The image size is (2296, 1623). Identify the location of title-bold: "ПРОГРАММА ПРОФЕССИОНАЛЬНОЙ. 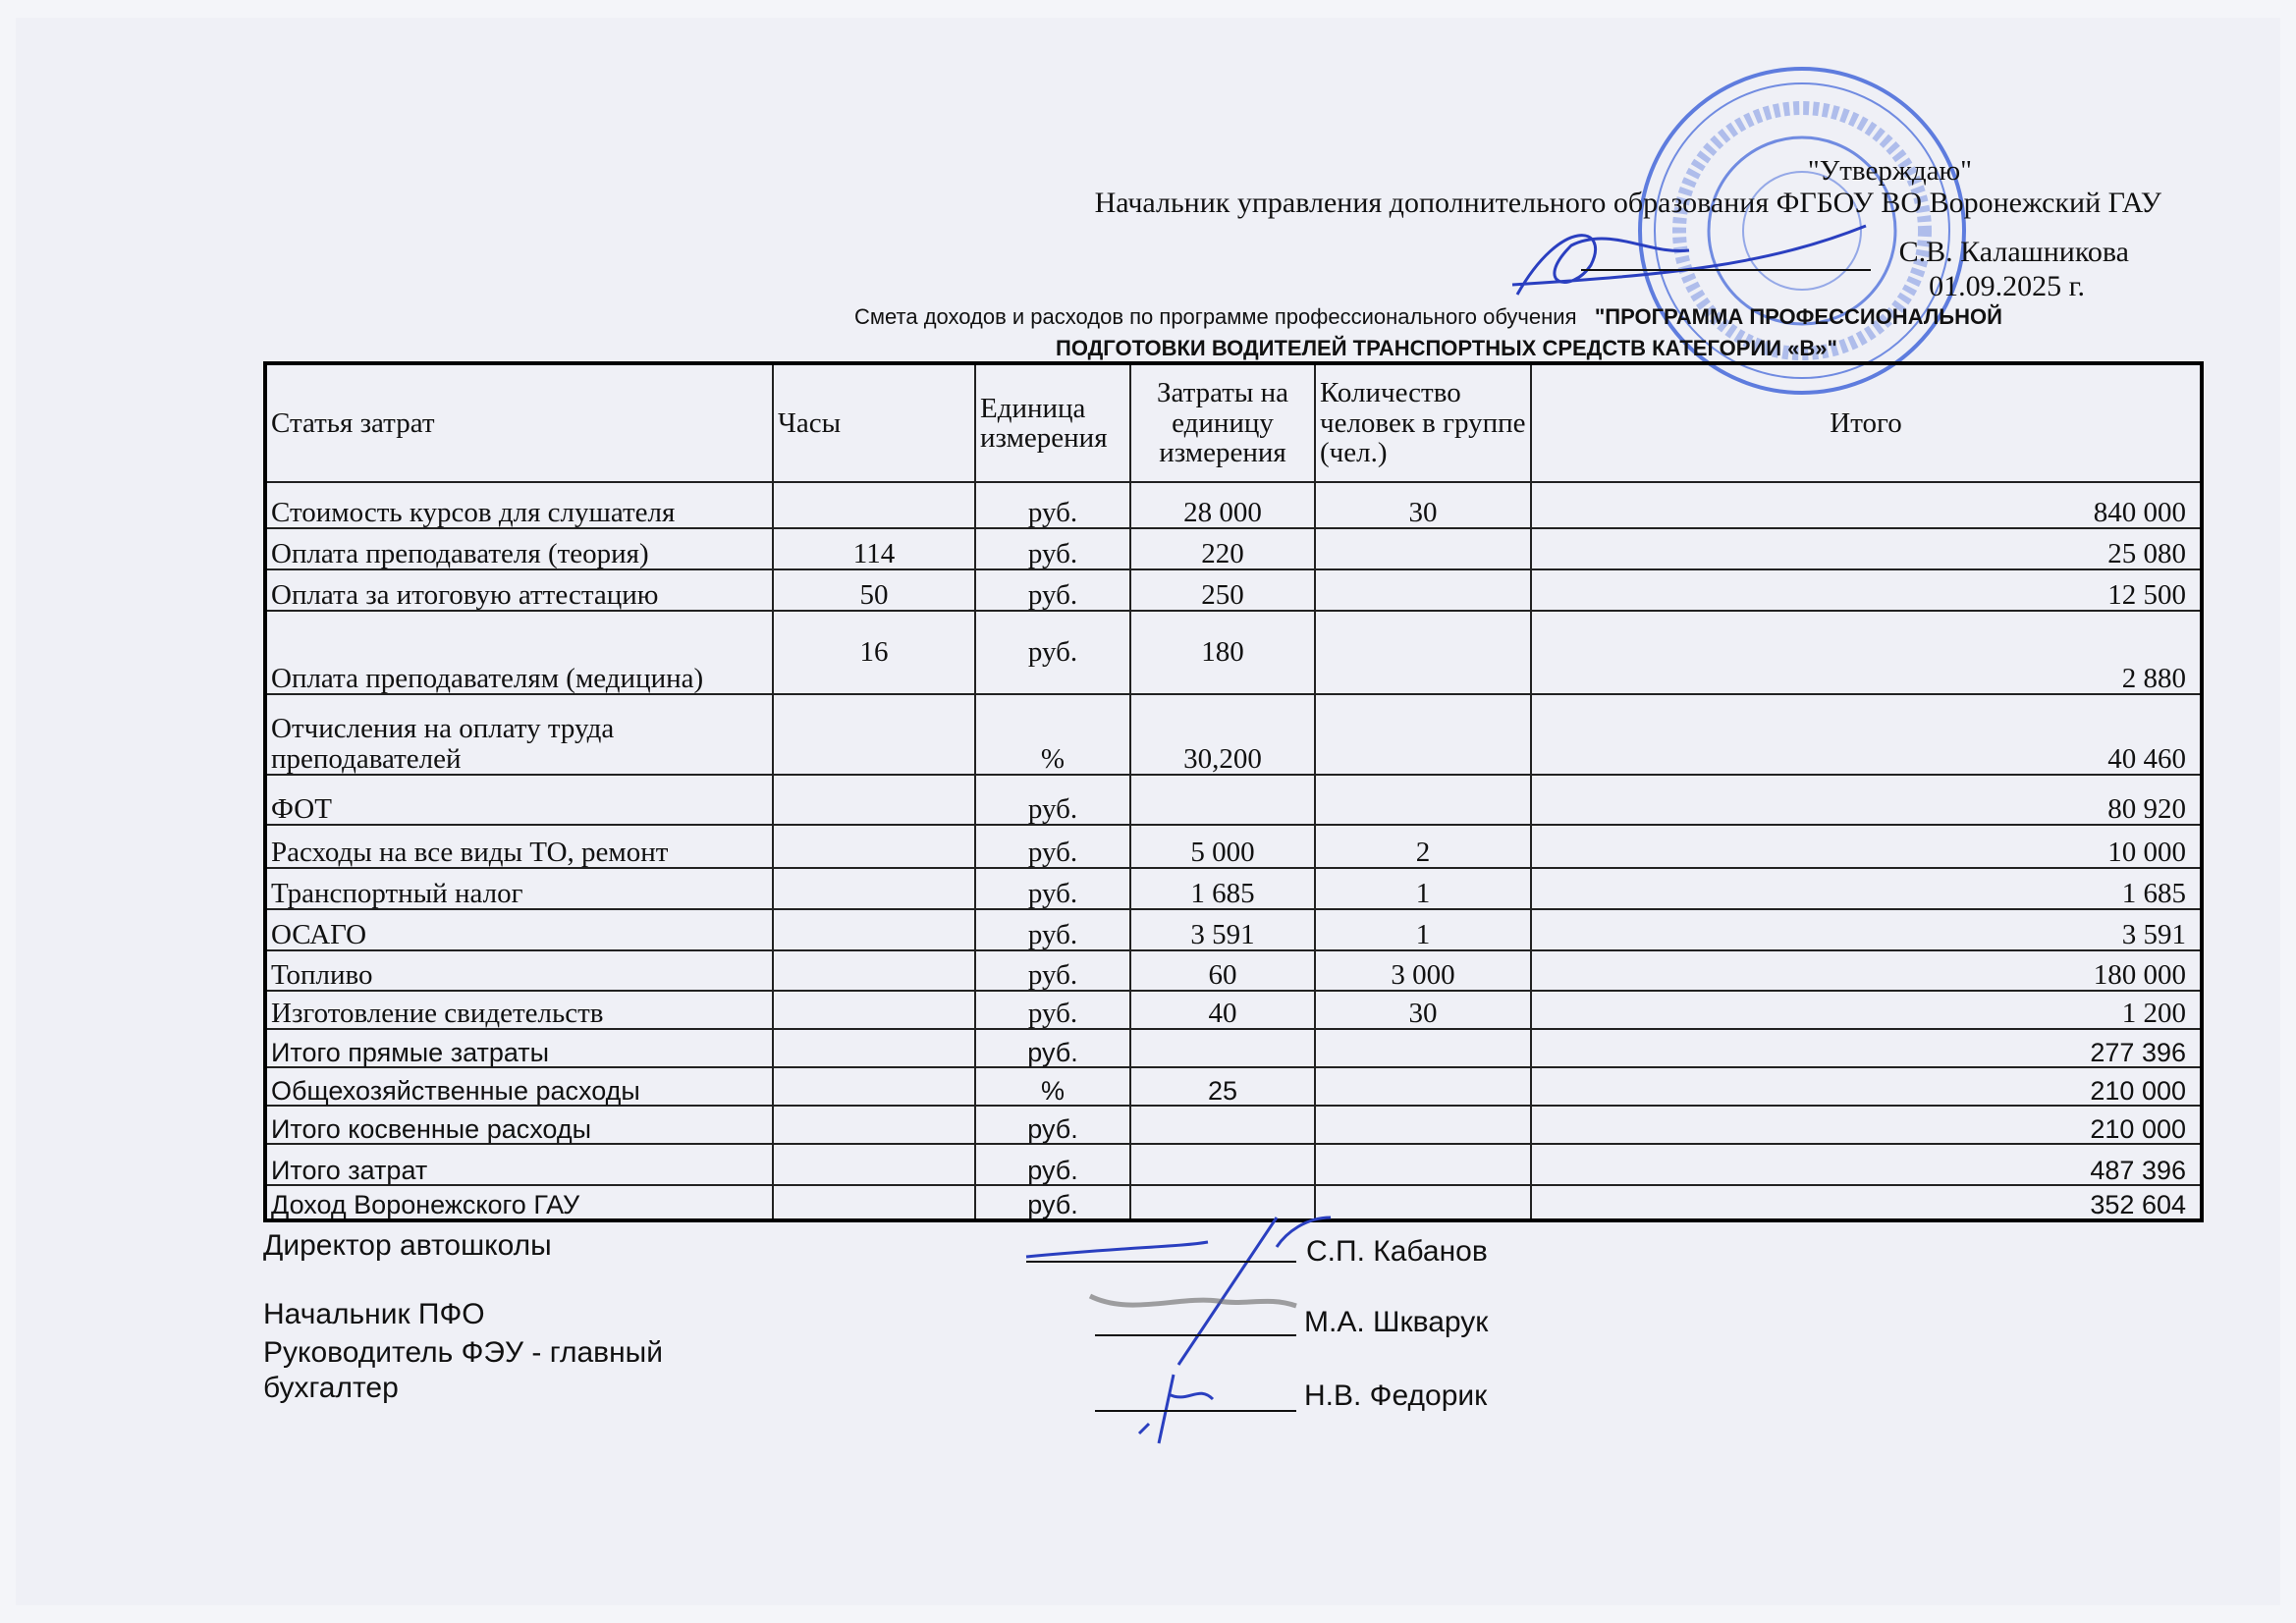
(1798, 316).